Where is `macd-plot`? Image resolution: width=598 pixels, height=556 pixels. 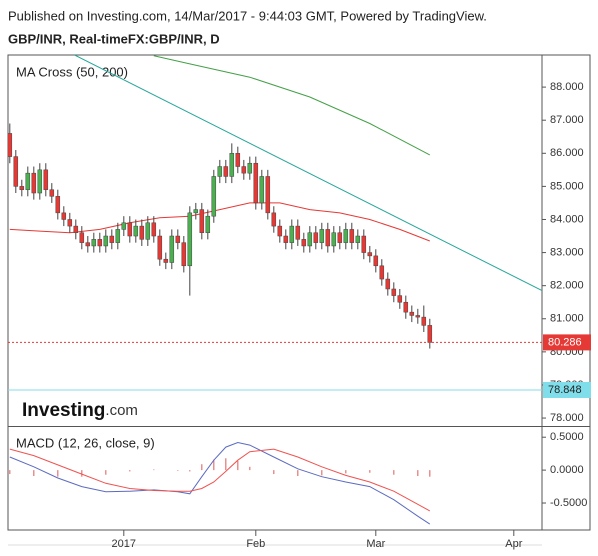 macd-plot is located at coordinates (220, 483).